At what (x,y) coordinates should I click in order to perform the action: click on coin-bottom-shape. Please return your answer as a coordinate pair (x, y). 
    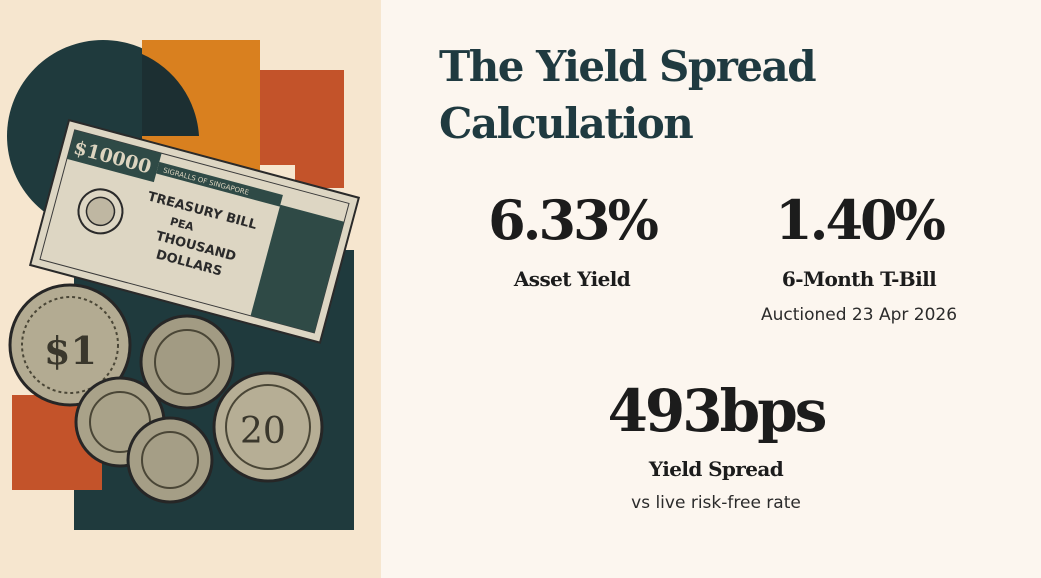
    Looking at the image, I should click on (170, 460).